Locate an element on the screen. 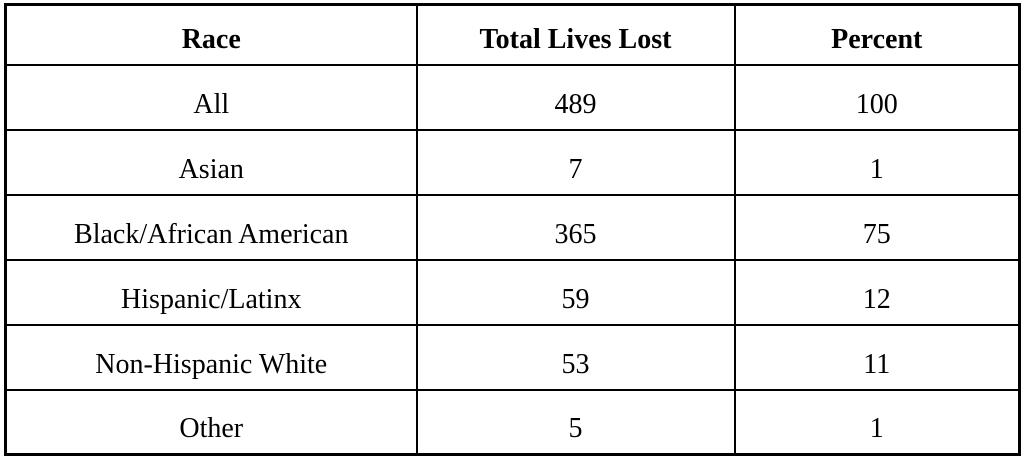 This screenshot has width=1024, height=462. cell-total: 59 is located at coordinates (575, 292).